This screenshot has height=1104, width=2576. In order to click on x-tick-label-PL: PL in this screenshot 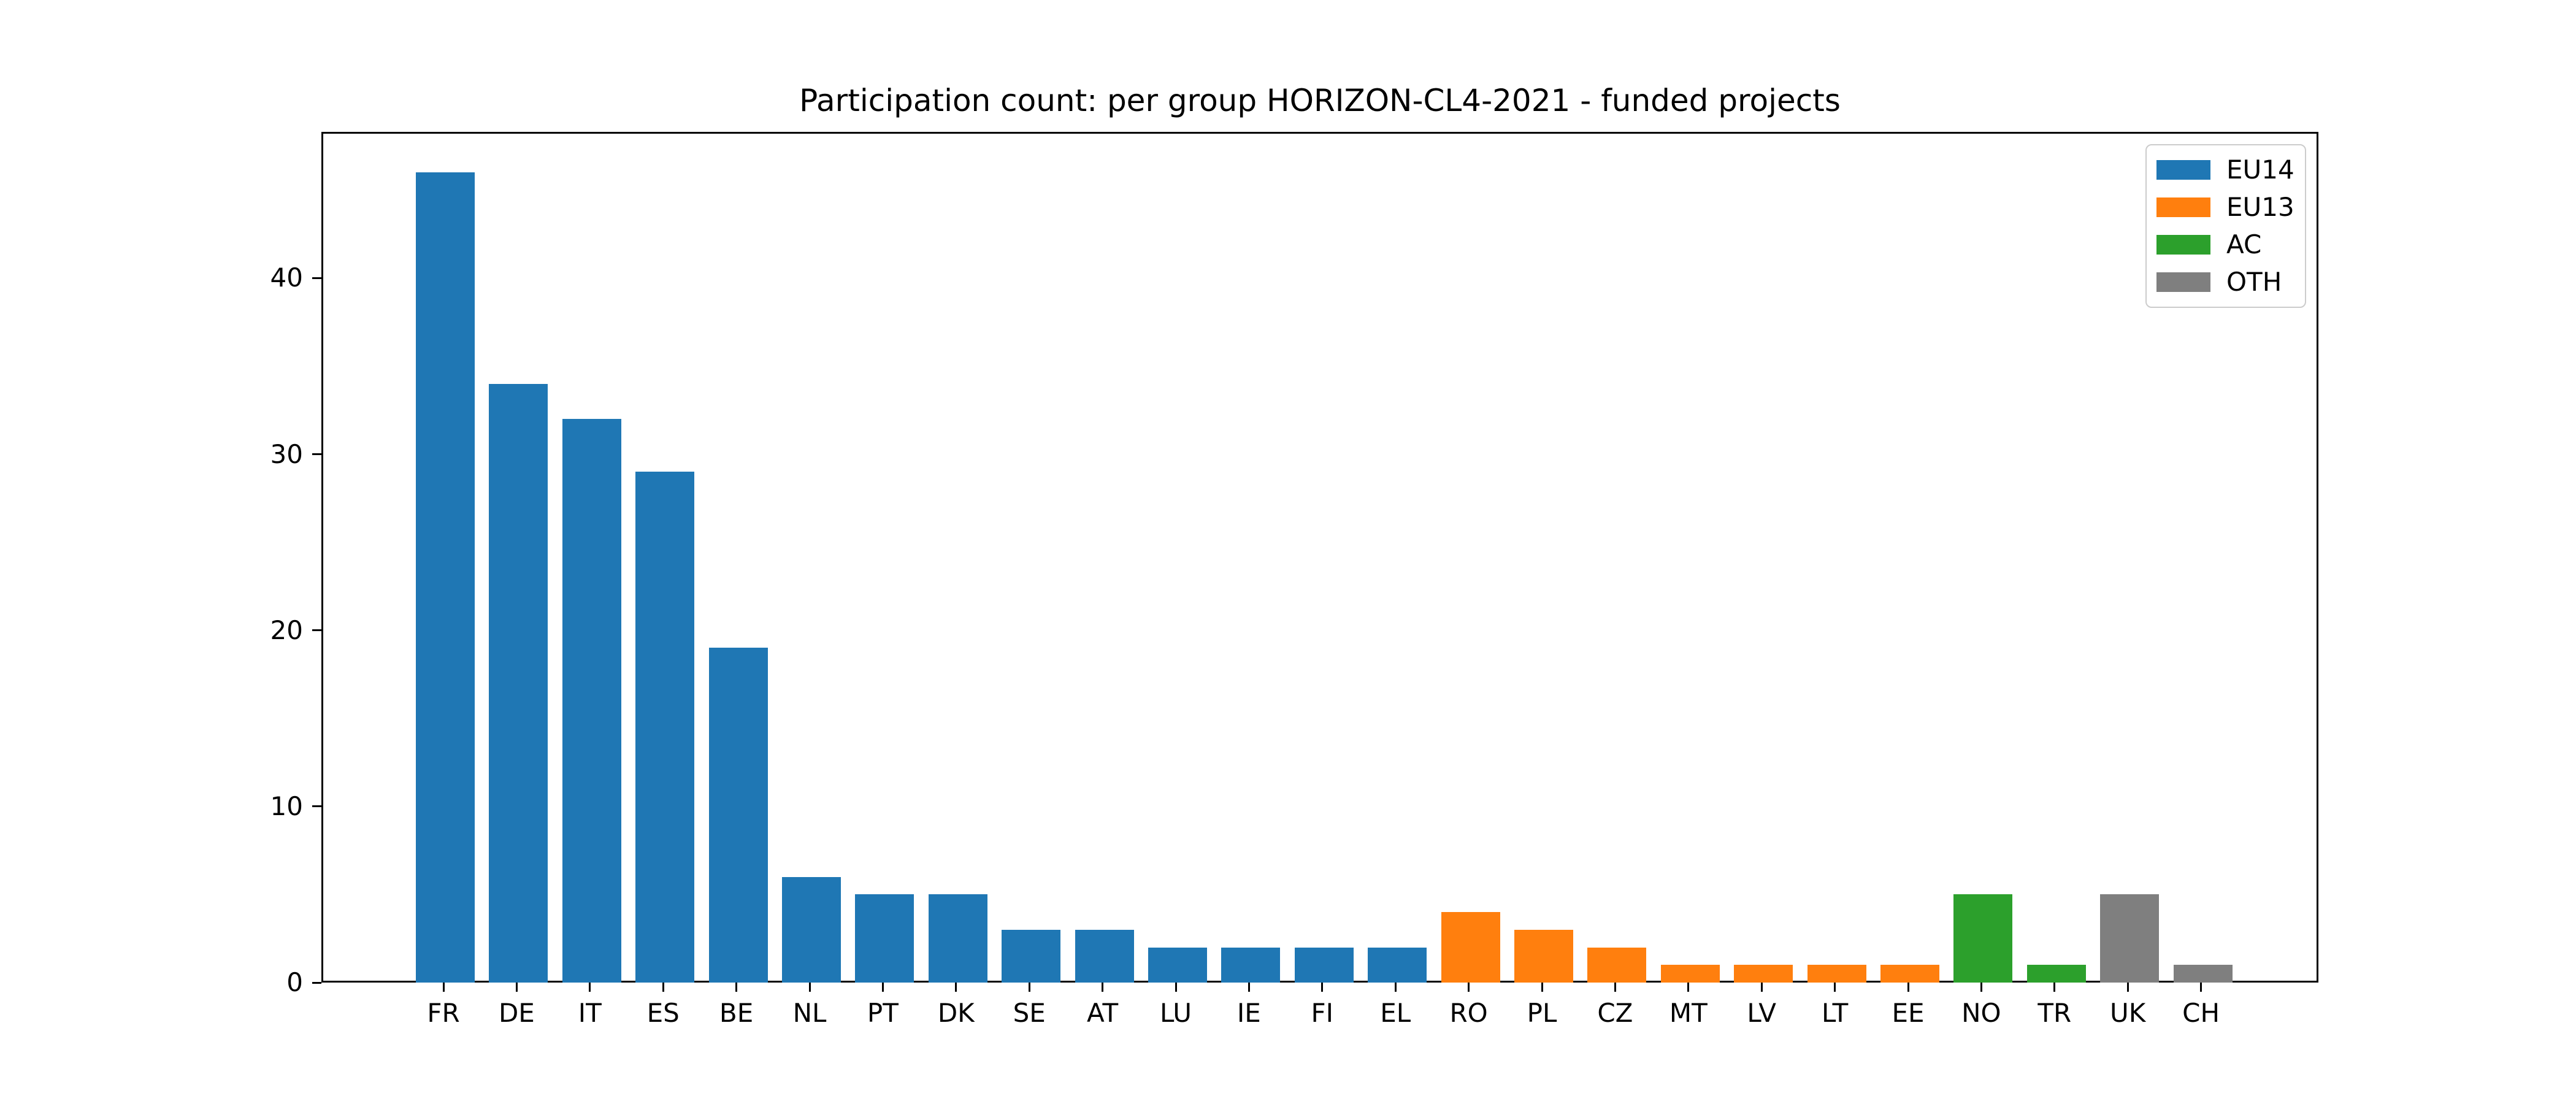, I will do `click(1542, 1013)`.